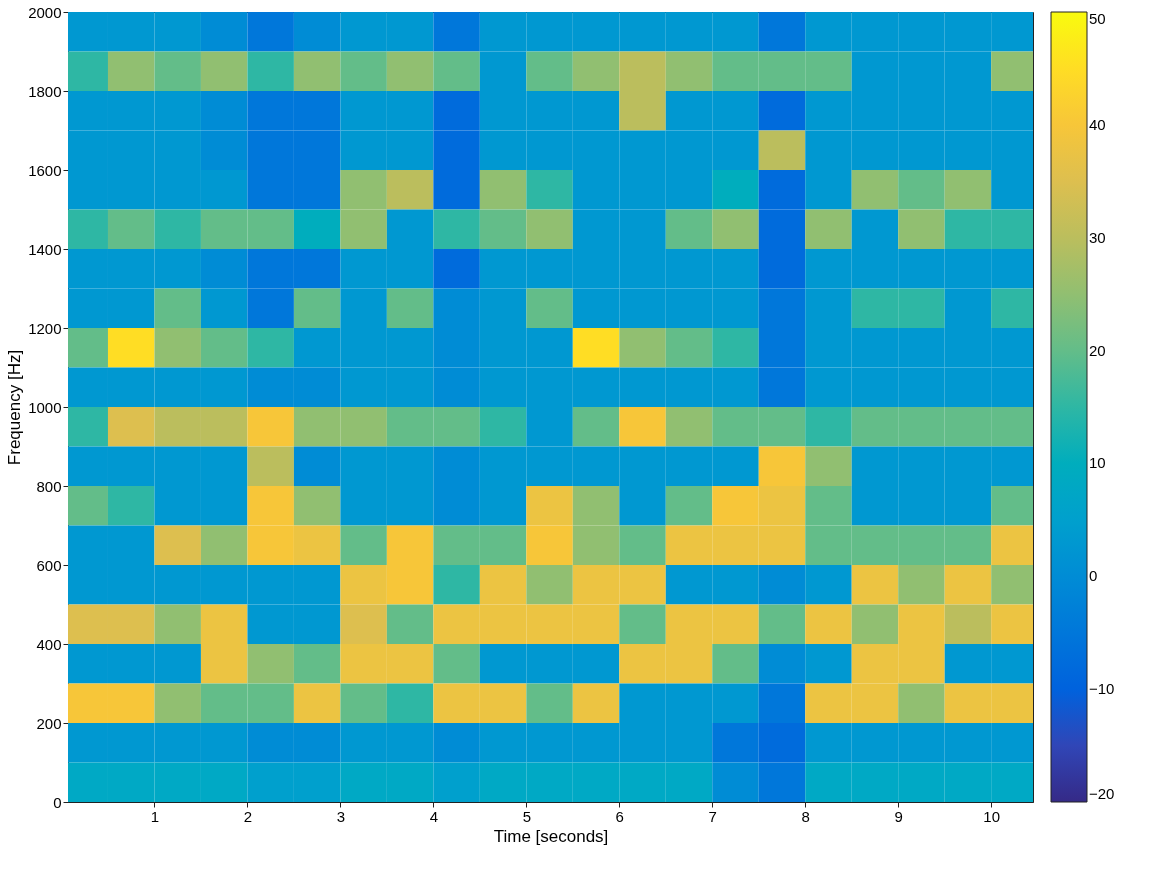 The width and height of the screenshot is (1167, 875). What do you see at coordinates (551, 836) in the screenshot?
I see `x-axis-title: Time [seconds]` at bounding box center [551, 836].